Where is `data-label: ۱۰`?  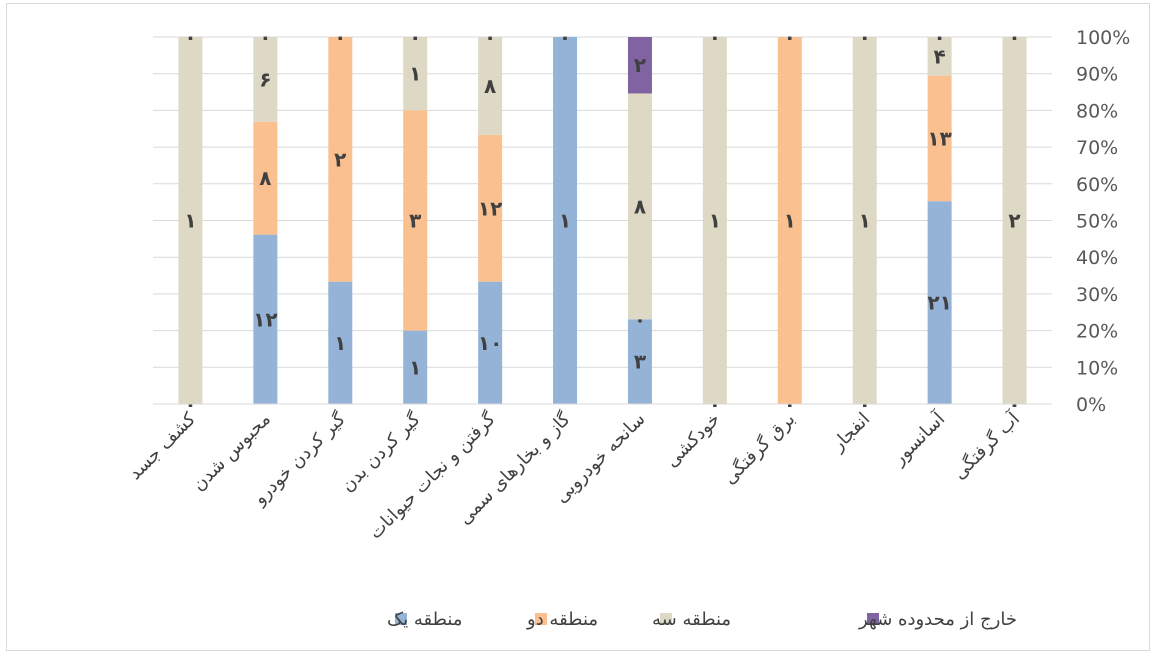 data-label: ۱۰ is located at coordinates (490, 343).